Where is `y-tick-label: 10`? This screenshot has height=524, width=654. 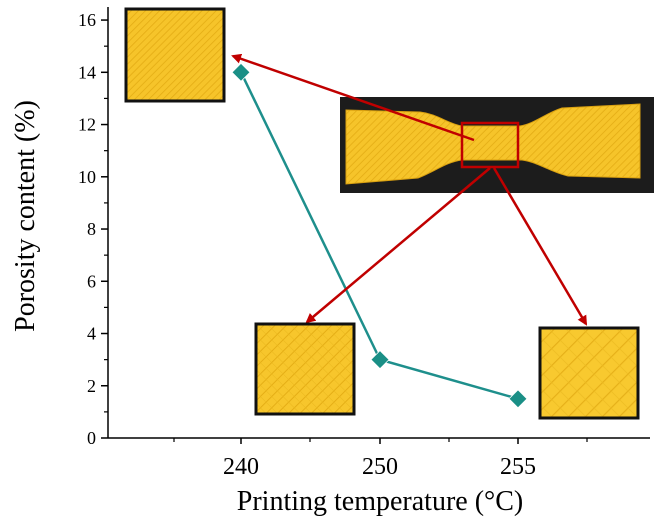 y-tick-label: 10 is located at coordinates (87, 177).